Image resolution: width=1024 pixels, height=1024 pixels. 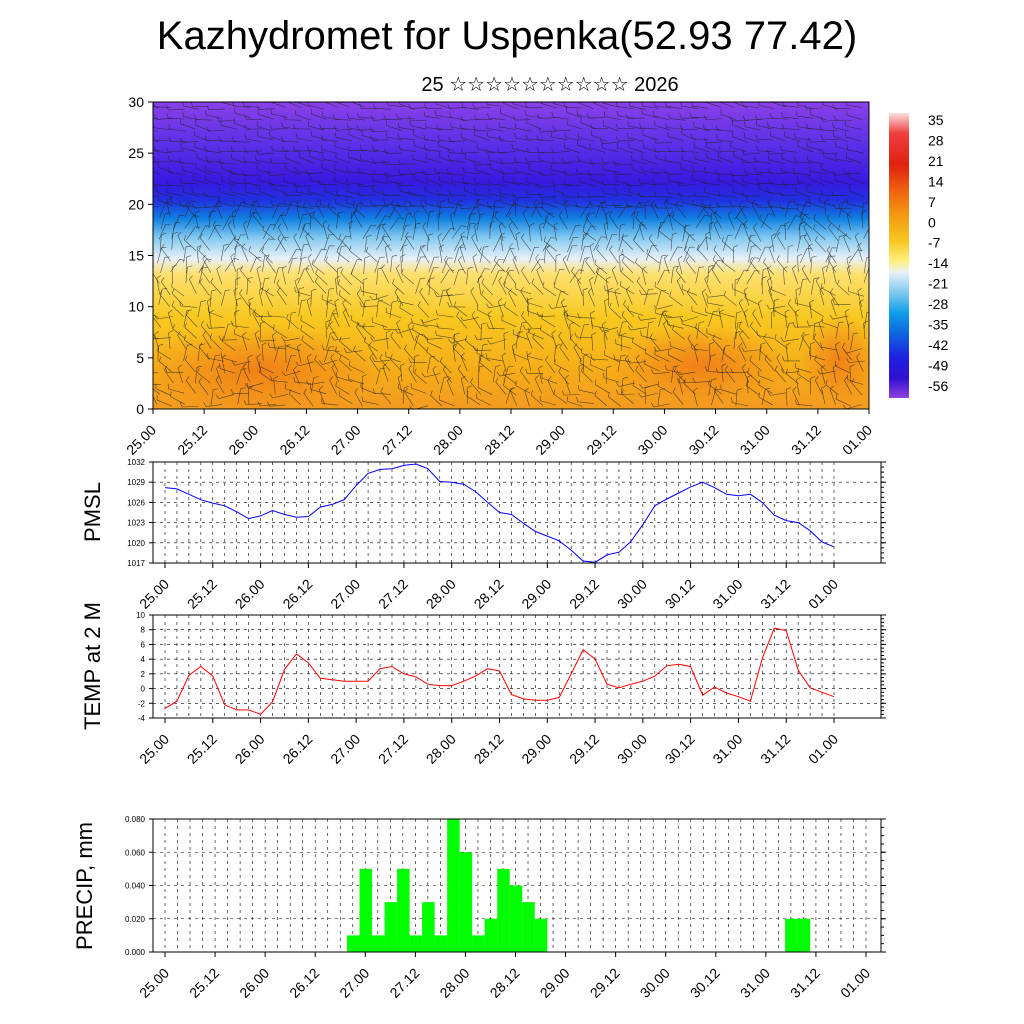 What do you see at coordinates (397, 440) in the screenshot?
I see `xsec-xtick-label: 27.12` at bounding box center [397, 440].